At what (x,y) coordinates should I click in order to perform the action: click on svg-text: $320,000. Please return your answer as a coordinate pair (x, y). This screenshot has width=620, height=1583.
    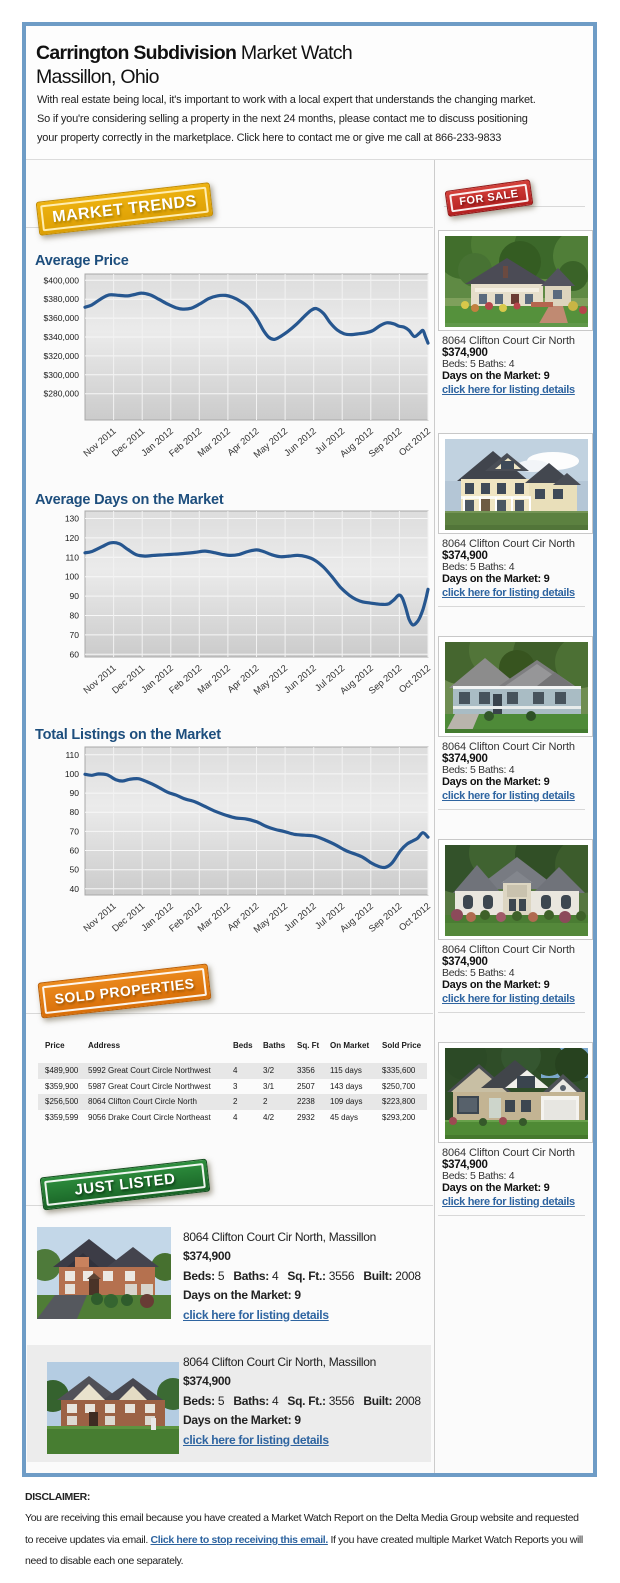
    Looking at the image, I should click on (62, 356).